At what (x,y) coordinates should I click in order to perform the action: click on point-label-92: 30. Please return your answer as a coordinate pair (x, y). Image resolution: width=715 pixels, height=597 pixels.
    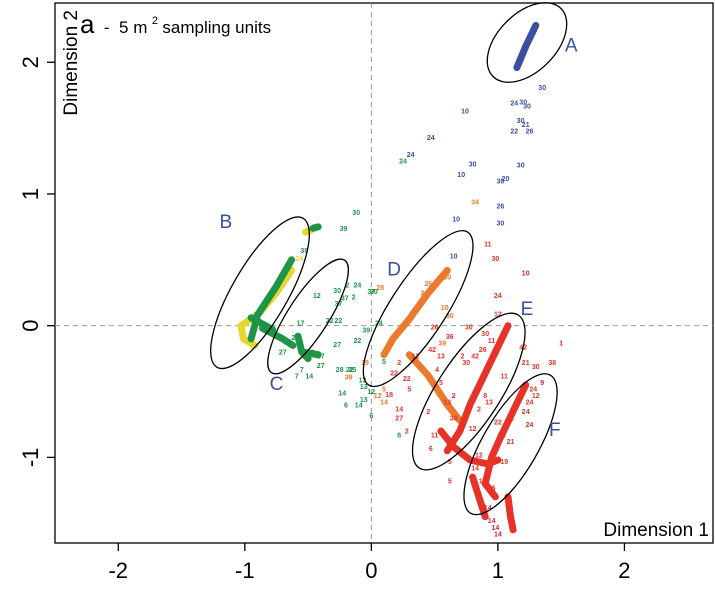
    Looking at the image, I should click on (469, 328).